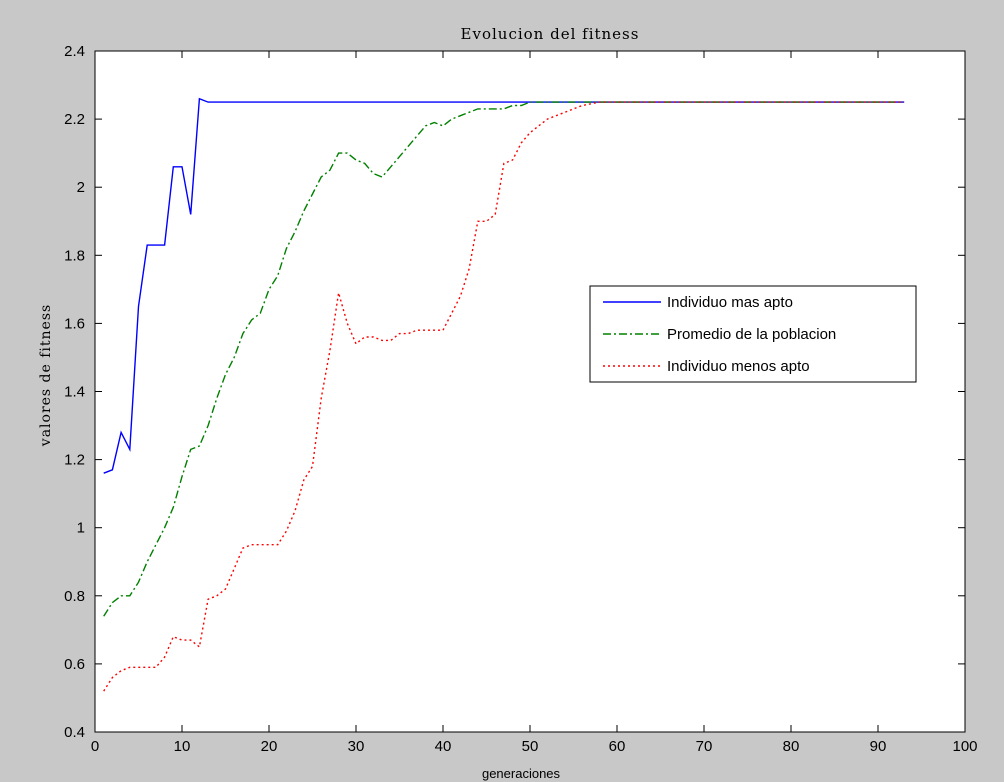 This screenshot has width=1004, height=782. I want to click on x-axis-label: generaciones, so click(521, 773).